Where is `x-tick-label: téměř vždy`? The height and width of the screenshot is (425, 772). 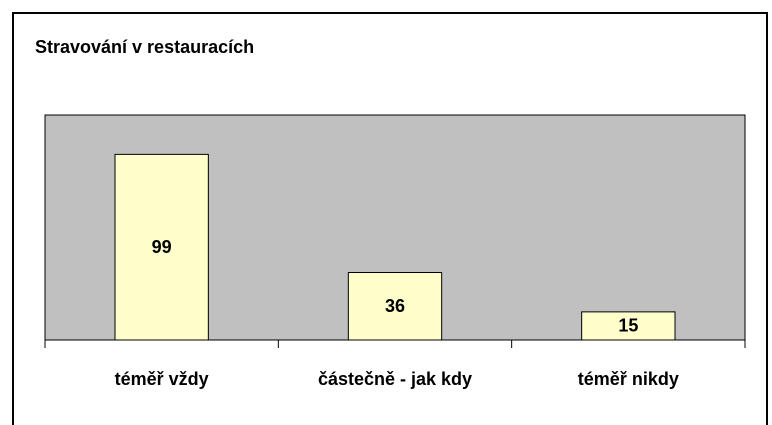 x-tick-label: téměř vždy is located at coordinates (162, 379).